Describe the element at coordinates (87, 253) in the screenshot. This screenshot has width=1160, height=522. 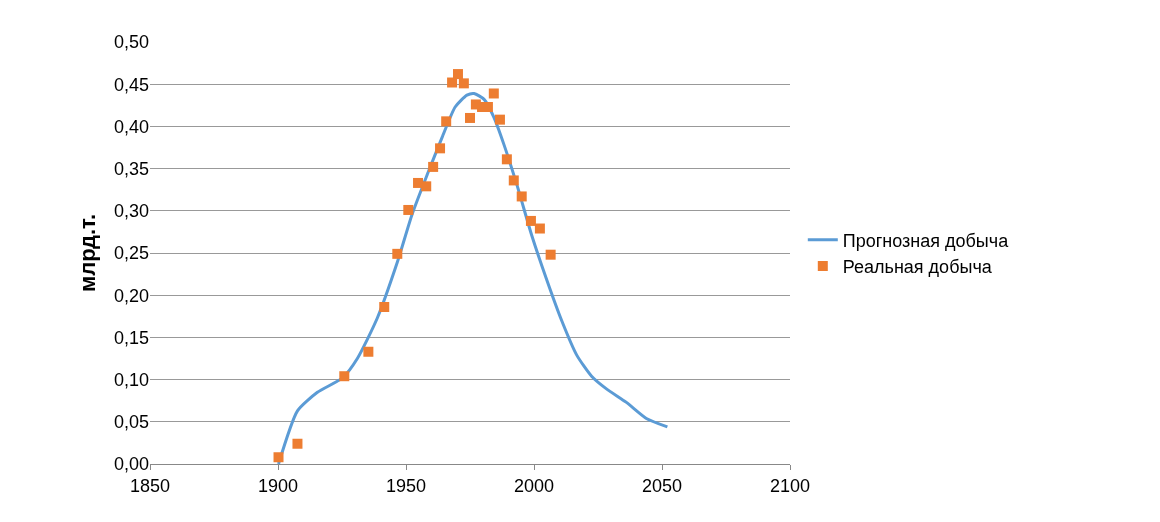
I see `y-axis-title: млрд.т.` at that location.